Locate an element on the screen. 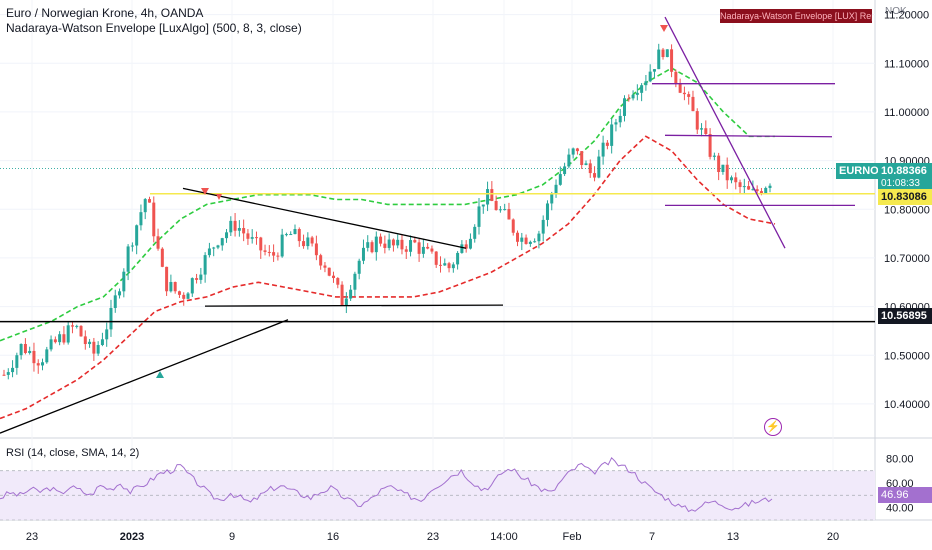  time-tick-label: 14:00 is located at coordinates (504, 537).